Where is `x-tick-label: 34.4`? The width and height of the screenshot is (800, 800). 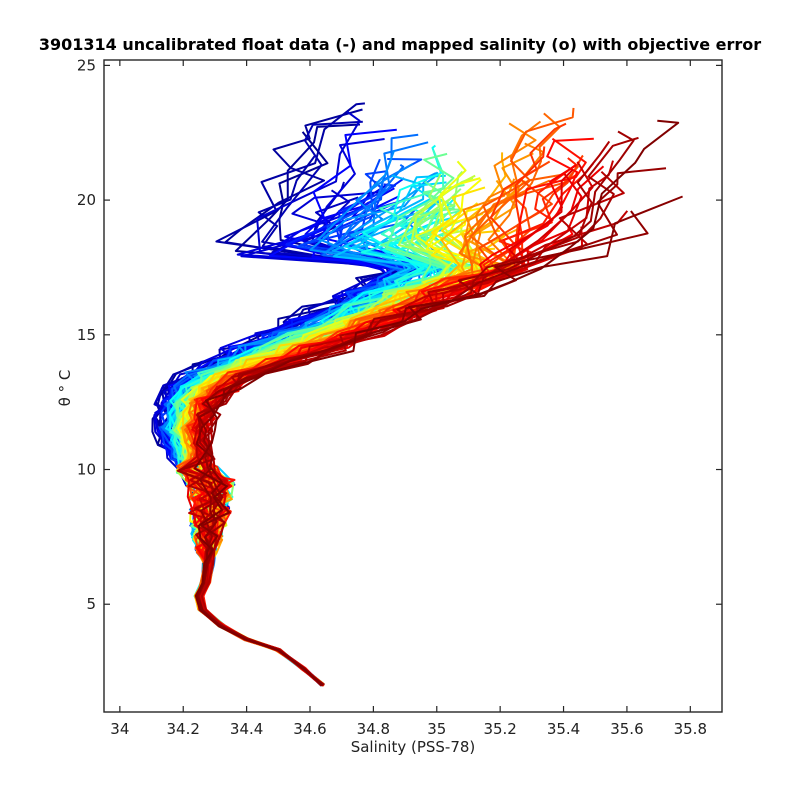
x-tick-label: 34.4 is located at coordinates (246, 729).